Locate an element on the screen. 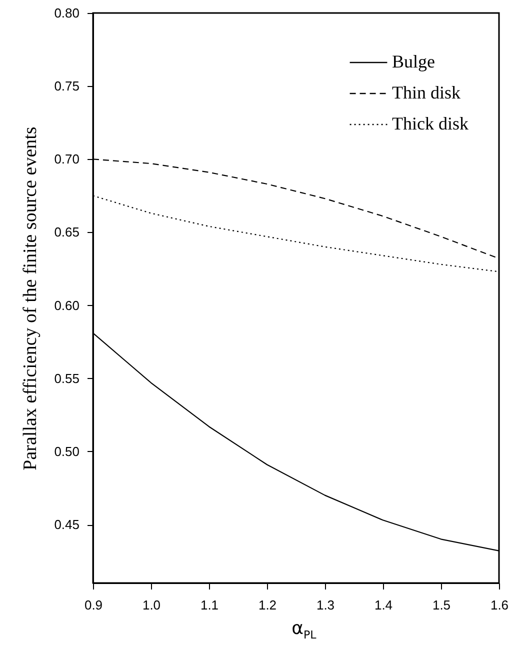 The height and width of the screenshot is (655, 517). legend-label: Thin disk is located at coordinates (426, 92).